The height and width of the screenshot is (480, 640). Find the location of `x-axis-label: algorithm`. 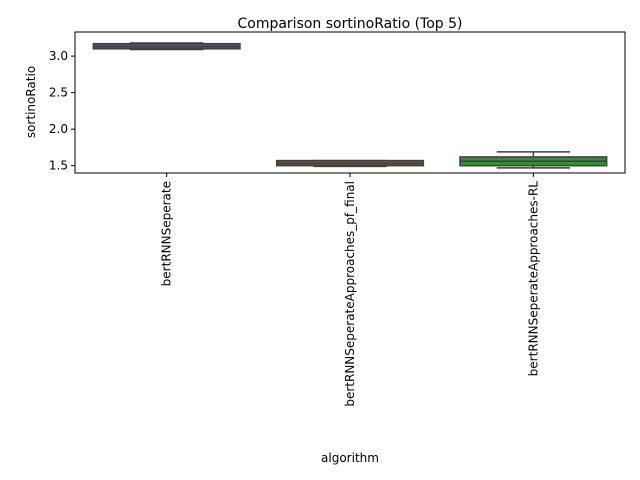

x-axis-label: algorithm is located at coordinates (350, 458).